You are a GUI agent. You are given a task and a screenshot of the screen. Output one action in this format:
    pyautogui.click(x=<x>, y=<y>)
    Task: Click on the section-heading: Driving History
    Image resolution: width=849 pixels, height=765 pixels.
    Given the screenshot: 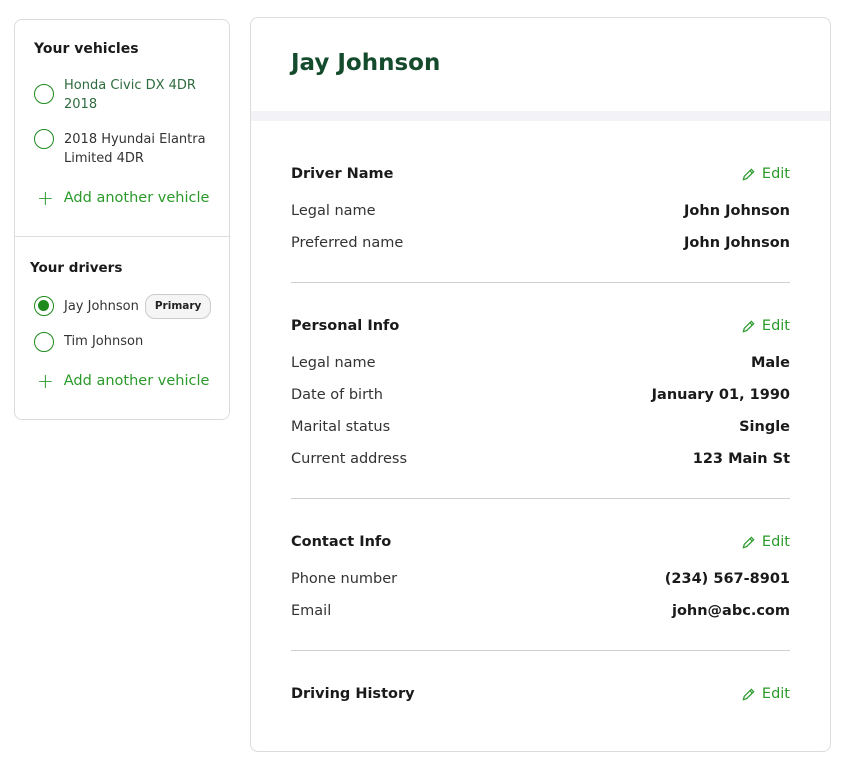 What is the action you would take?
    pyautogui.click(x=353, y=694)
    